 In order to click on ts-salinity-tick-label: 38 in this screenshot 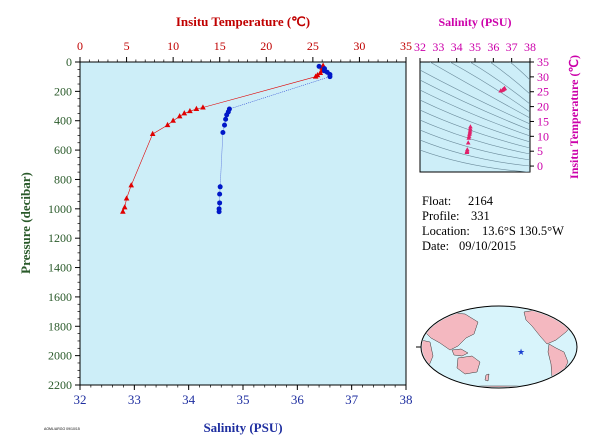, I will do `click(530, 47)`.